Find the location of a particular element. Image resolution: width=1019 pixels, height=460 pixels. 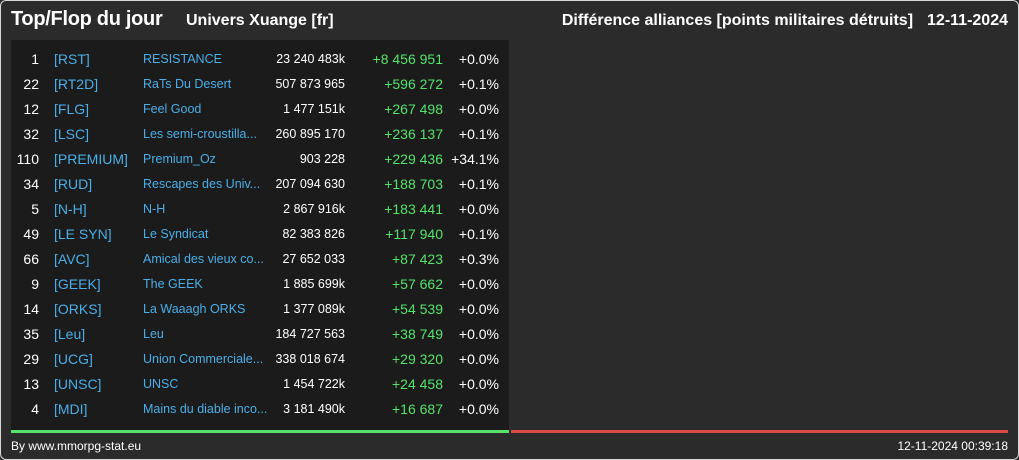

rank-cell: 13 is located at coordinates (31, 384).